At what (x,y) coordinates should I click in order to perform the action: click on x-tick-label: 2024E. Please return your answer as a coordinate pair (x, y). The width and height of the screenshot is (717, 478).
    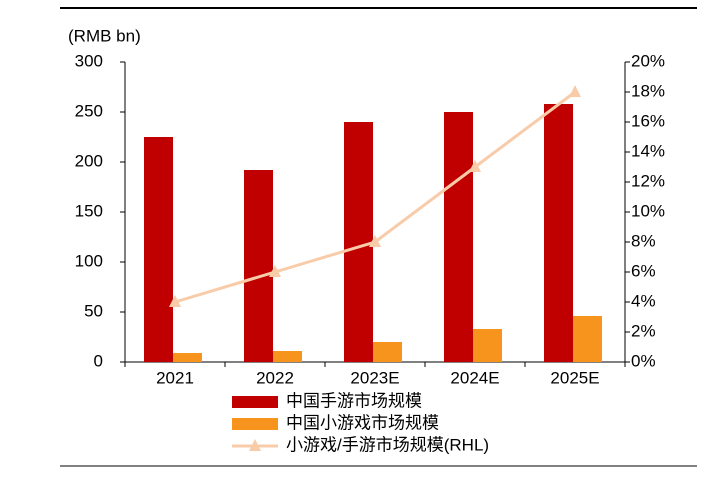
    Looking at the image, I should click on (474, 377).